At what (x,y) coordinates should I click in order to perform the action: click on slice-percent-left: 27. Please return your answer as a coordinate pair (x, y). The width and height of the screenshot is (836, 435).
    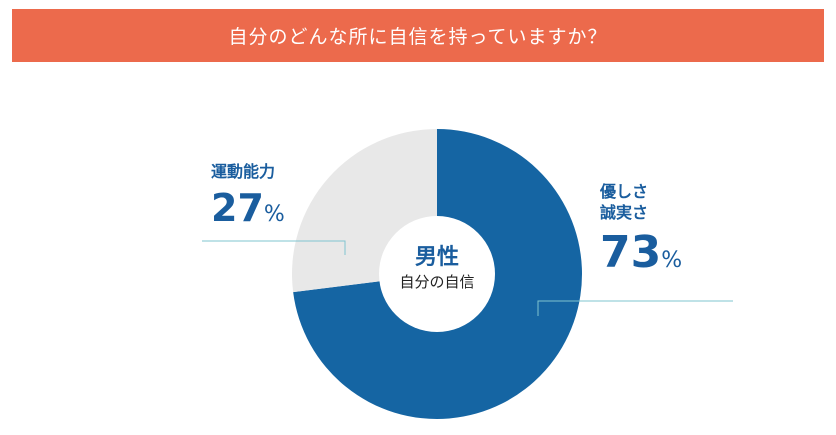
    Looking at the image, I should click on (237, 208).